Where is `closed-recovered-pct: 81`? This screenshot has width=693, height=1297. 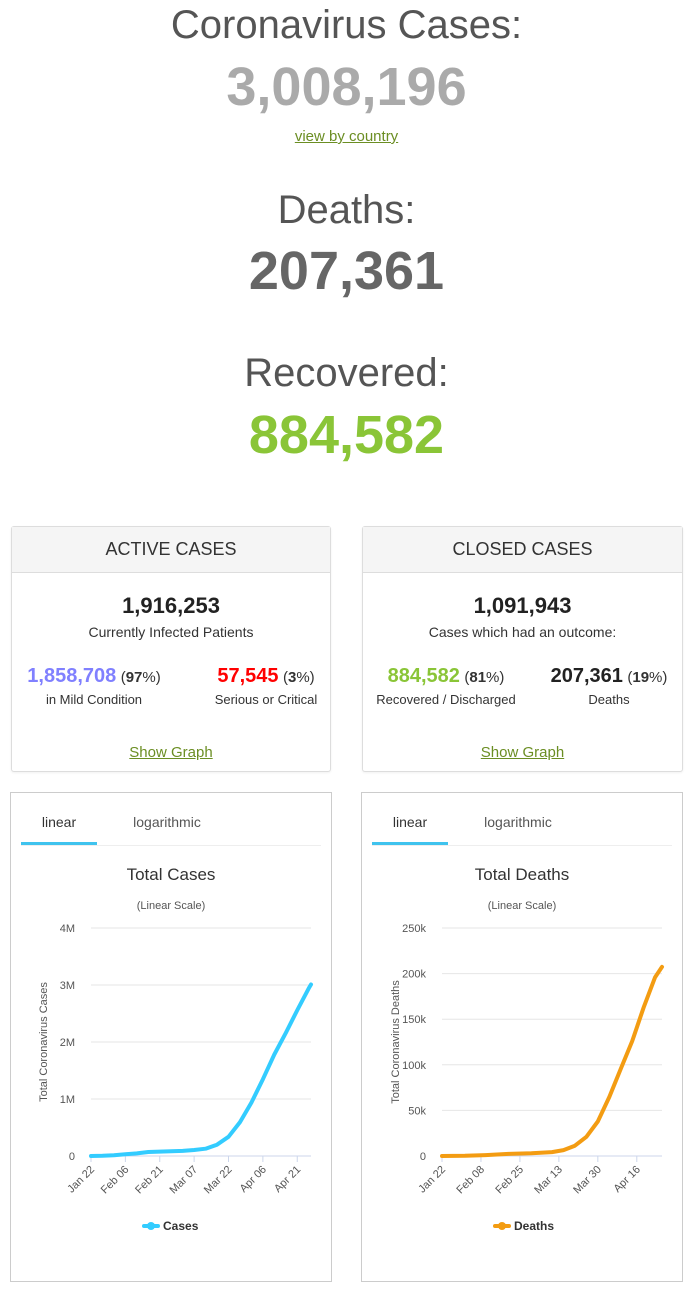
closed-recovered-pct: 81 is located at coordinates (478, 677).